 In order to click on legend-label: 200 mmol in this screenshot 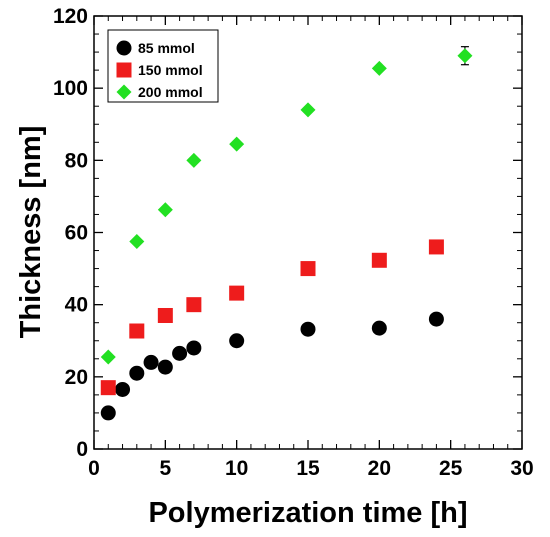, I will do `click(170, 92)`.